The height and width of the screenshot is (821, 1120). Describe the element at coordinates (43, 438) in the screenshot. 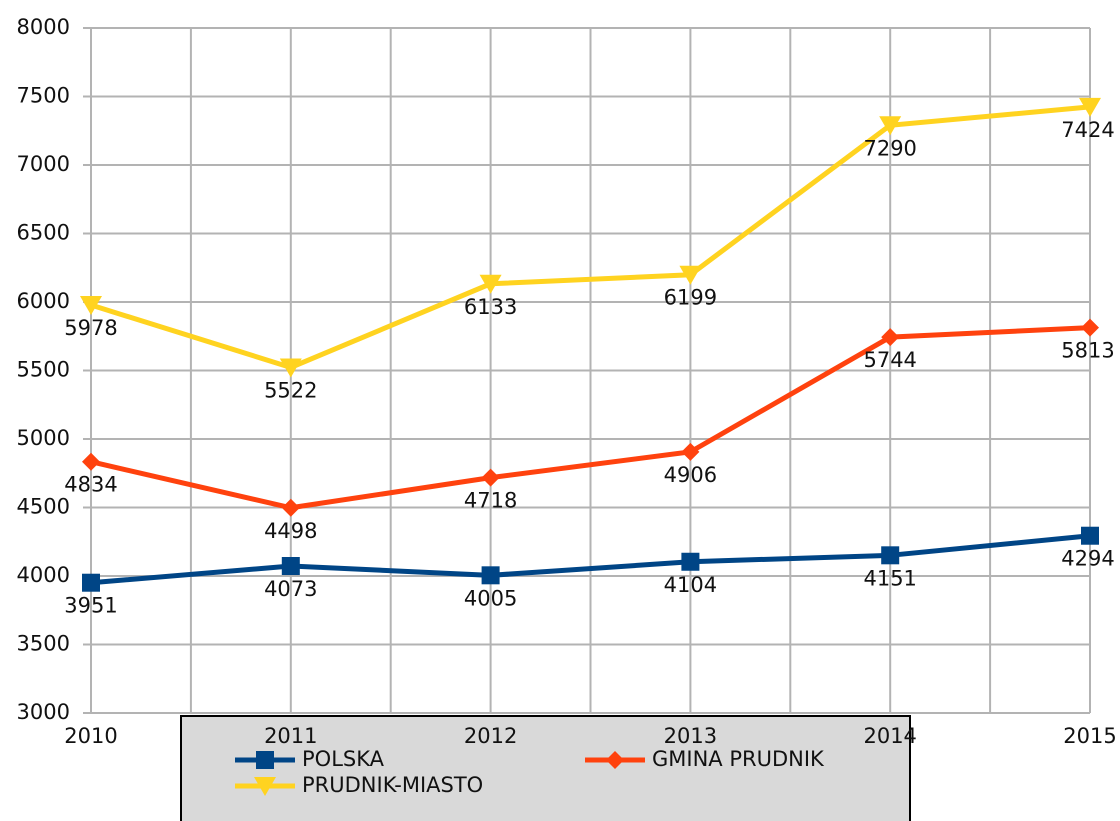

I see `y-tick-label: 5000` at that location.